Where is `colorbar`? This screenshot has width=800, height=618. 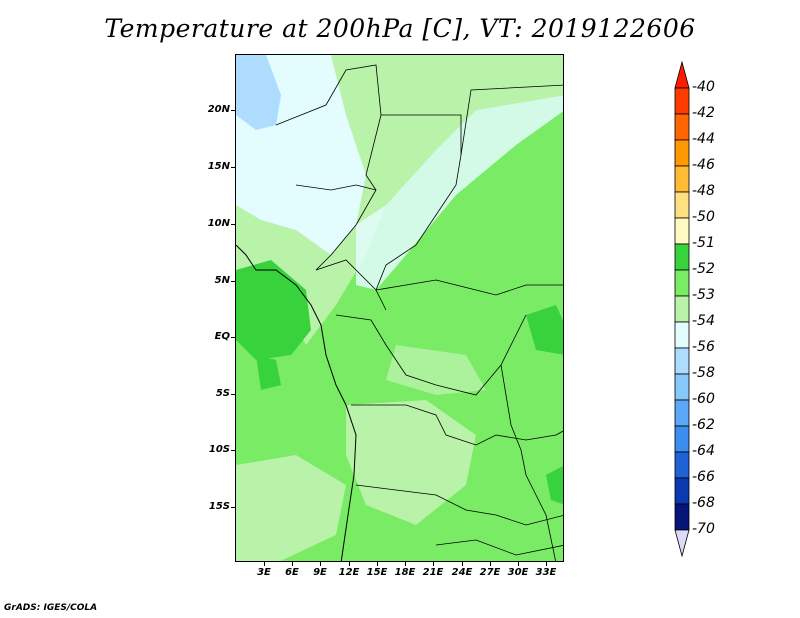 colorbar is located at coordinates (682, 309).